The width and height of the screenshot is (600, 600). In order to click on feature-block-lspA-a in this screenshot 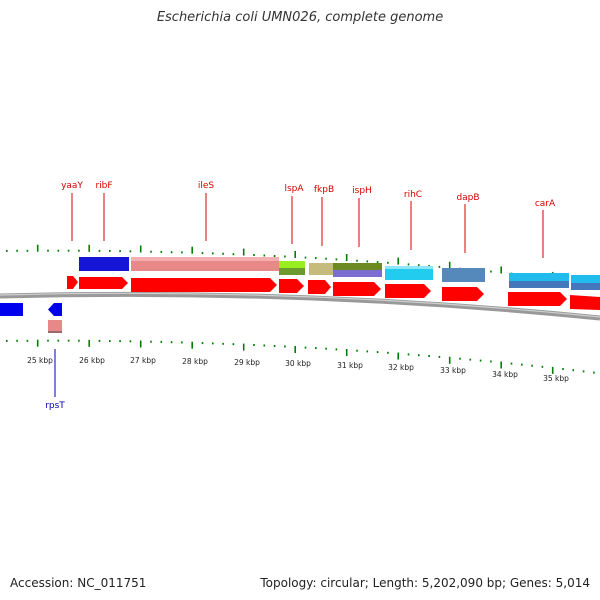, I will do `click(292, 264)`.